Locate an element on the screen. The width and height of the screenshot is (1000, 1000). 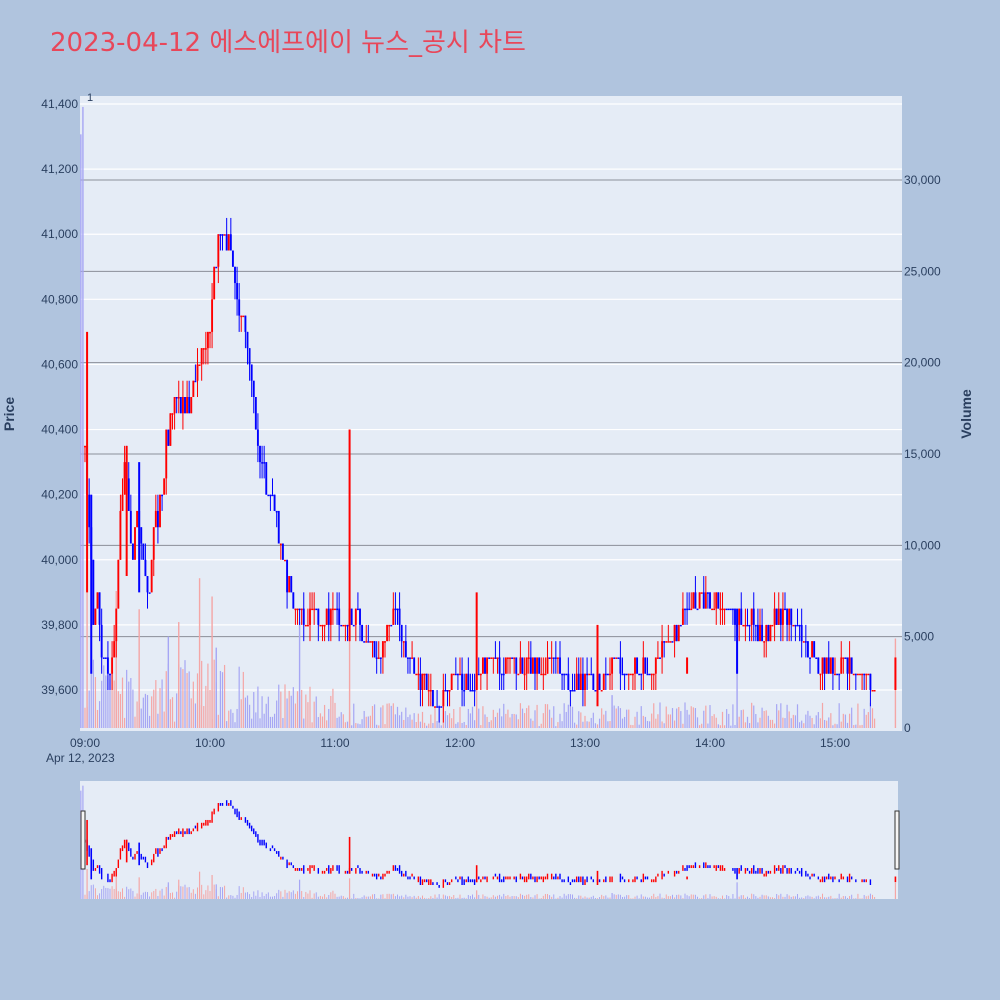
range-navigator is located at coordinates (490, 840).